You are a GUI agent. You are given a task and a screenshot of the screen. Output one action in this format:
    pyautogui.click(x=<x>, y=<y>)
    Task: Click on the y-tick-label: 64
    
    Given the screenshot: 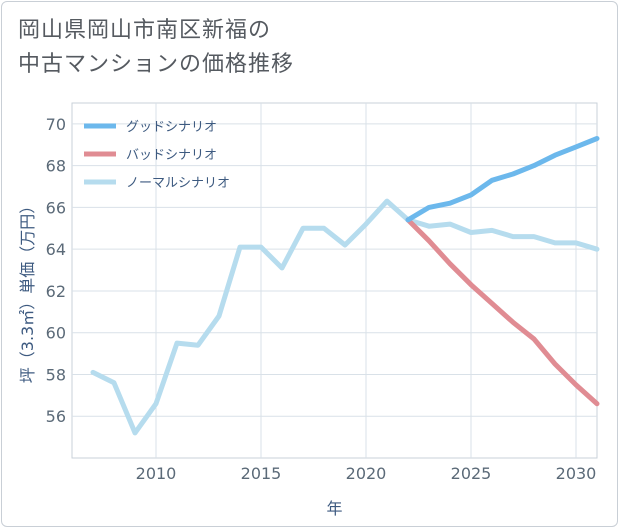 What is the action you would take?
    pyautogui.click(x=56, y=249)
    